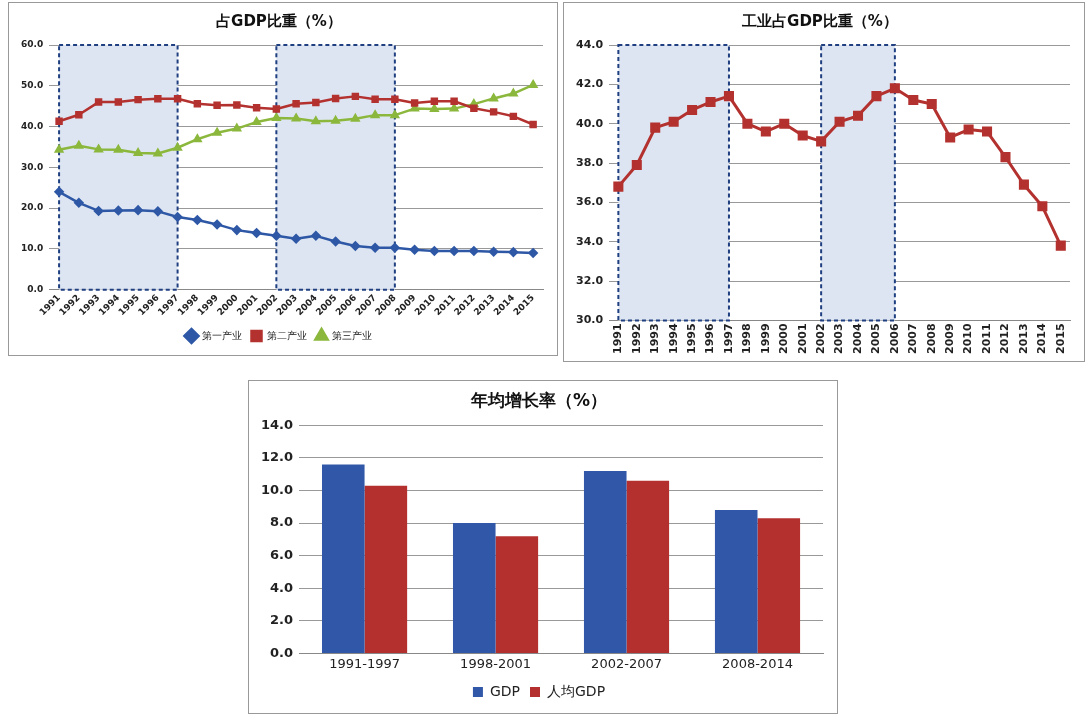 Image resolution: width=1085 pixels, height=714 pixels. What do you see at coordinates (747, 339) in the screenshot?
I see `x-tick-label: 1998` at bounding box center [747, 339].